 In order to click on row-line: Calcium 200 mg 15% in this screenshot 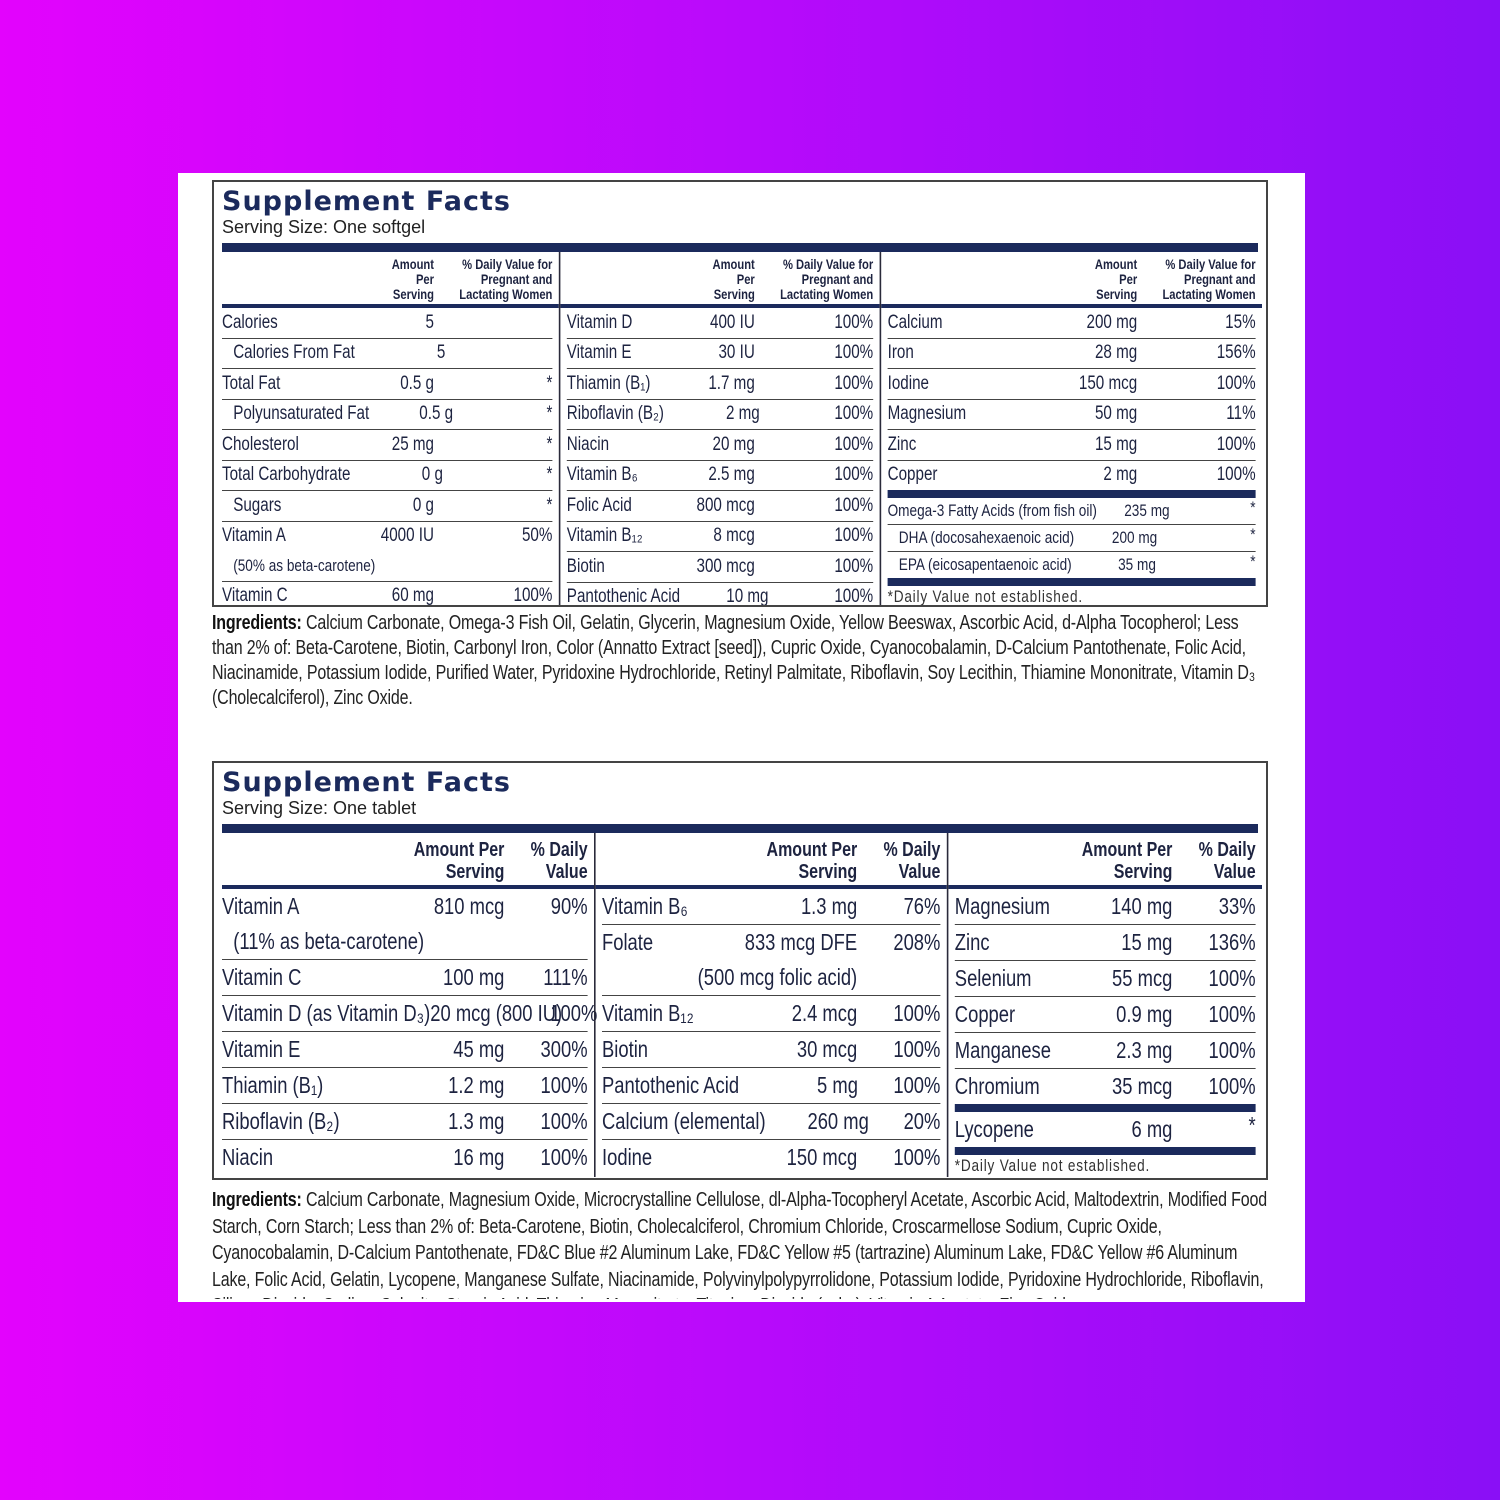, I will do `click(1072, 323)`.